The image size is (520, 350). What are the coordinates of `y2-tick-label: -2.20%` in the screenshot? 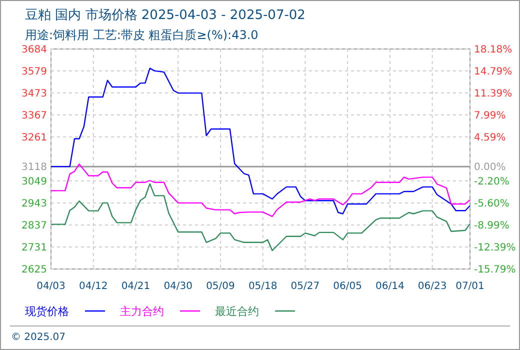 It's located at (492, 182).